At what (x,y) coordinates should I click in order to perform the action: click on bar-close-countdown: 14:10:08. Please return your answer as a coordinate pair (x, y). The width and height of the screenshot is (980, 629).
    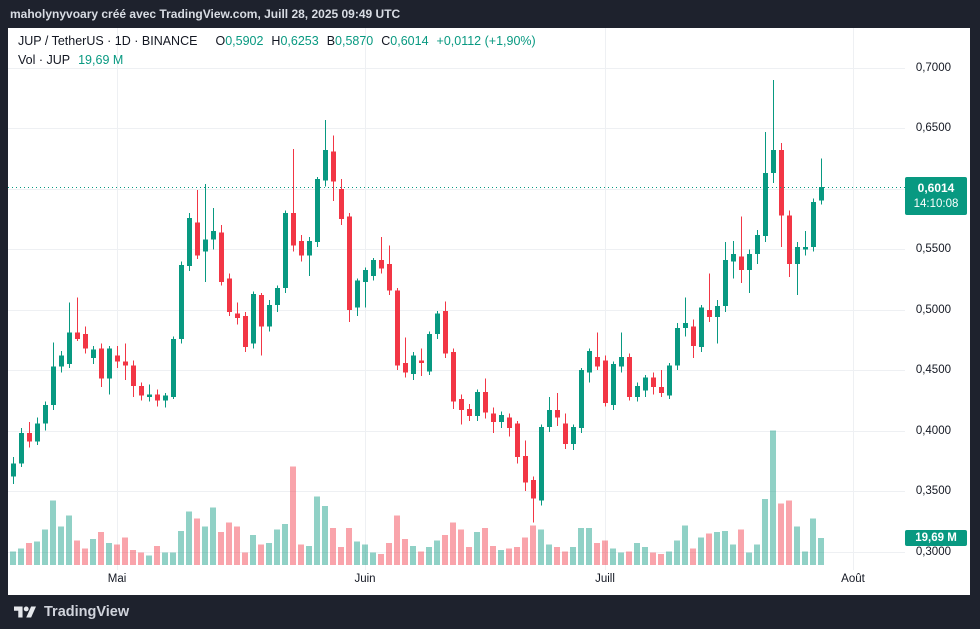
    Looking at the image, I should click on (936, 204).